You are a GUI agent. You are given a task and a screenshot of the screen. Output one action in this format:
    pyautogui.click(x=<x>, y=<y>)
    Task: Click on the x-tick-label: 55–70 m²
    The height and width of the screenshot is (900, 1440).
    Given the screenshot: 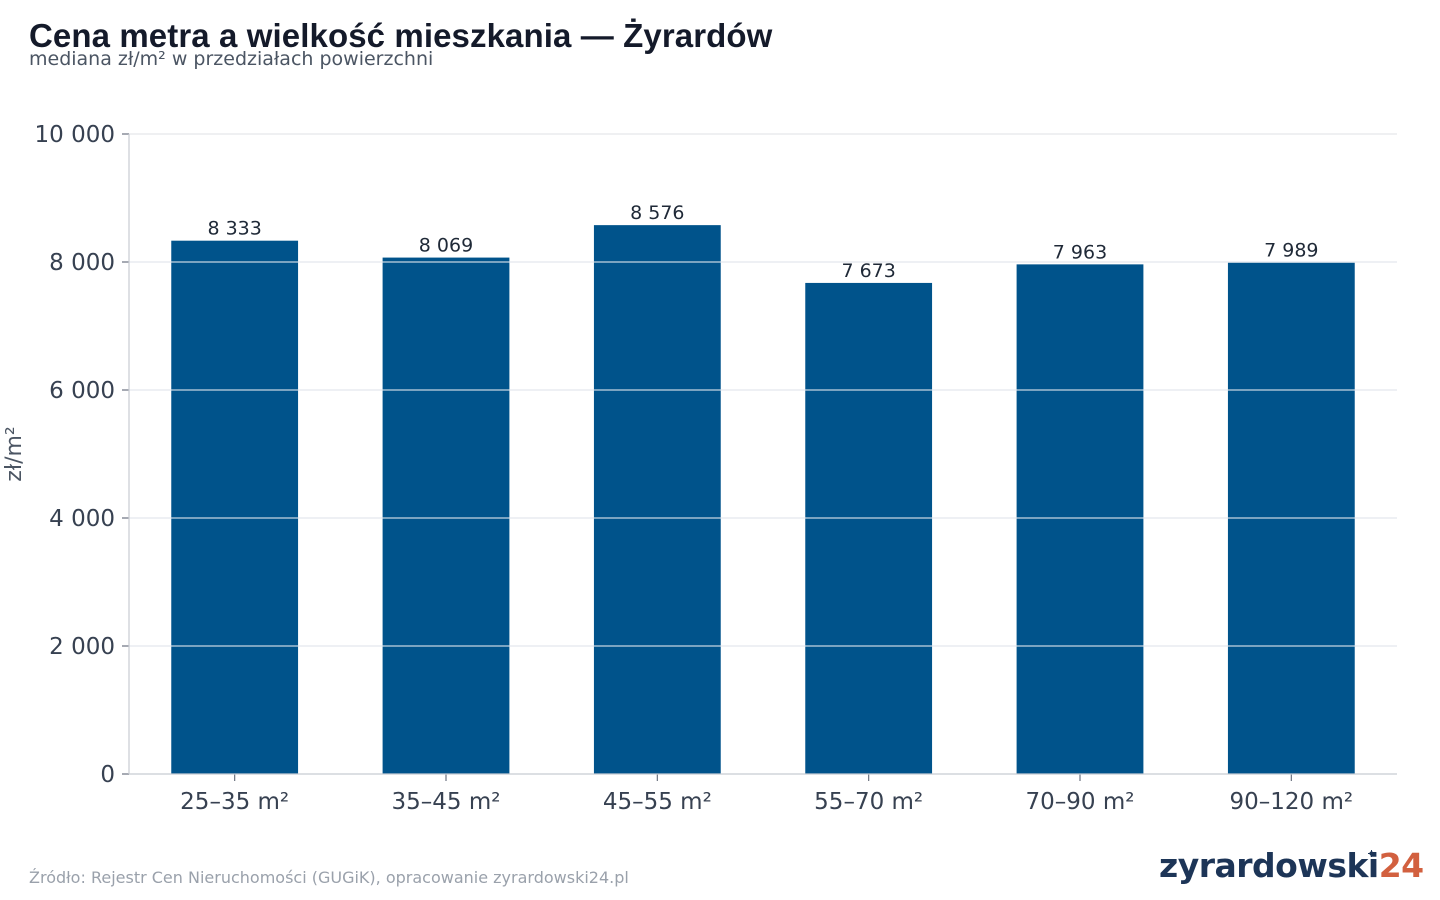 What is the action you would take?
    pyautogui.click(x=868, y=802)
    